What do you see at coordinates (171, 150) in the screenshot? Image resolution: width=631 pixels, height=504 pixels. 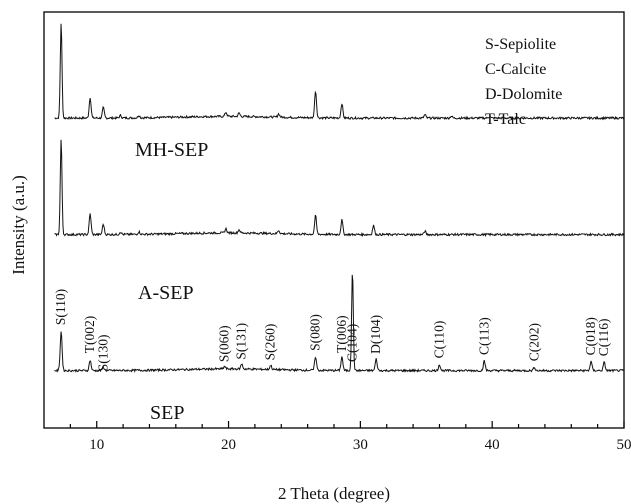 I see `series-label: MH-SEP` at bounding box center [171, 150].